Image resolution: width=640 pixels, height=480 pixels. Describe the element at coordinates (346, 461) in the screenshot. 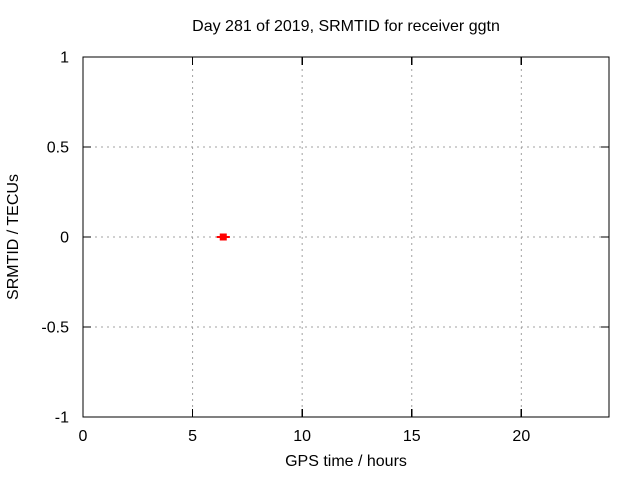

I see `x-axis-title: GPS time / hours` at that location.